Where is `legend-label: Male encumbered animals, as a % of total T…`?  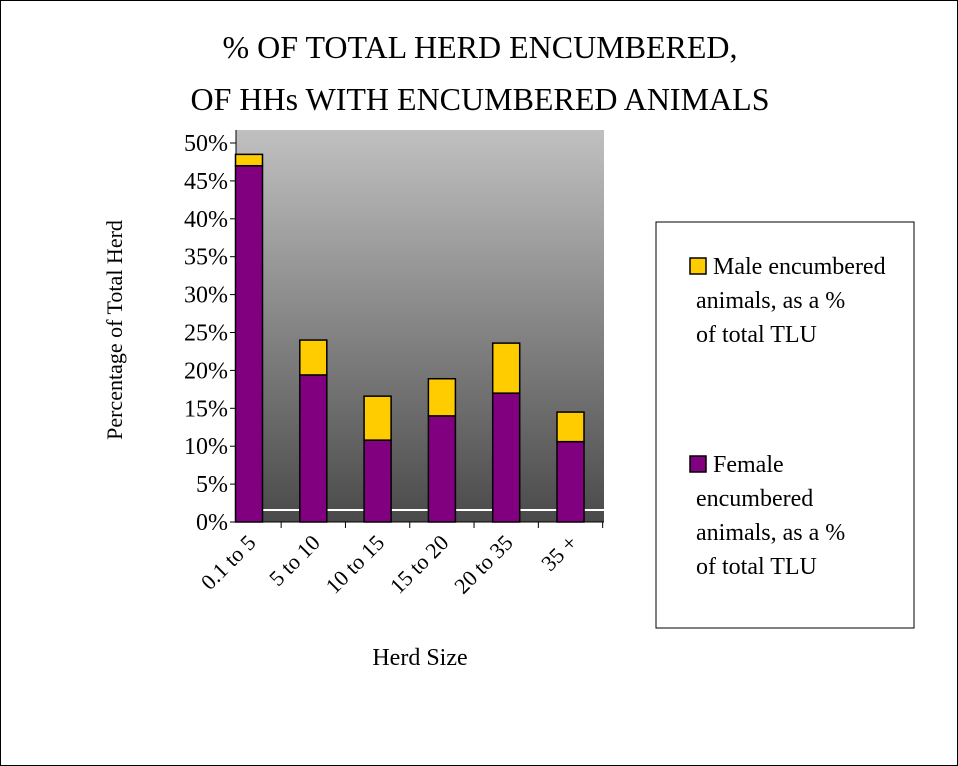
legend-label: Male encumbered animals, as a % of total T… is located at coordinates (791, 301).